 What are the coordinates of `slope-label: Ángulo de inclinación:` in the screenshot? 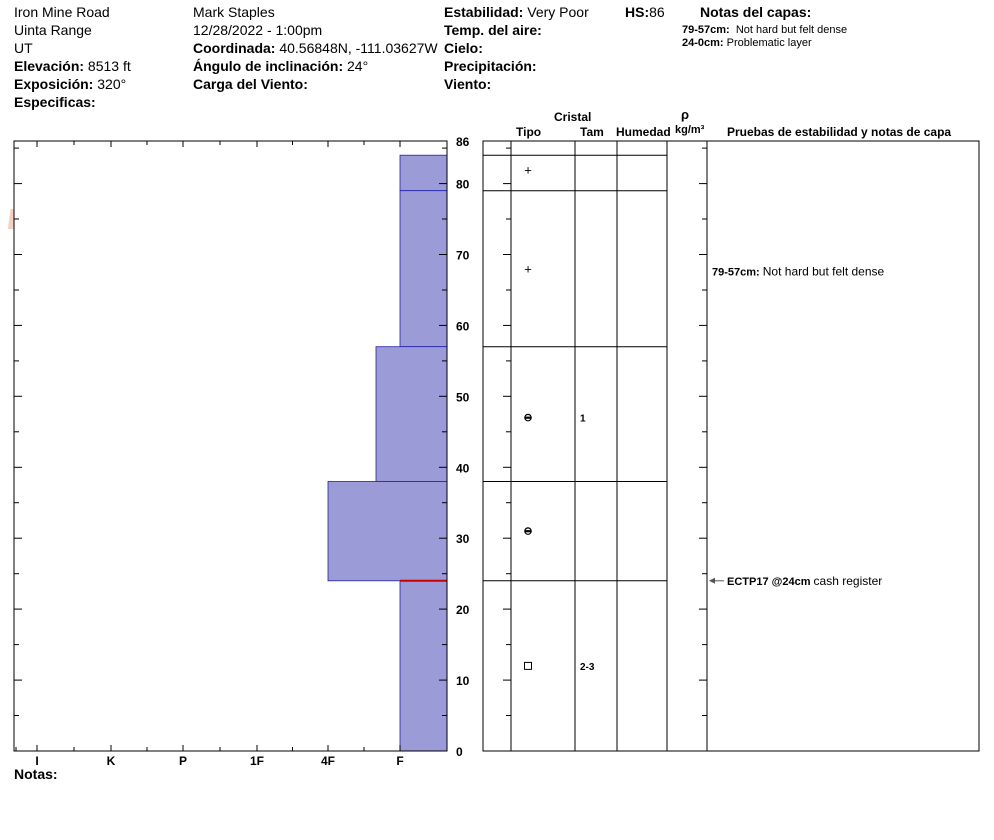 It's located at (268, 66).